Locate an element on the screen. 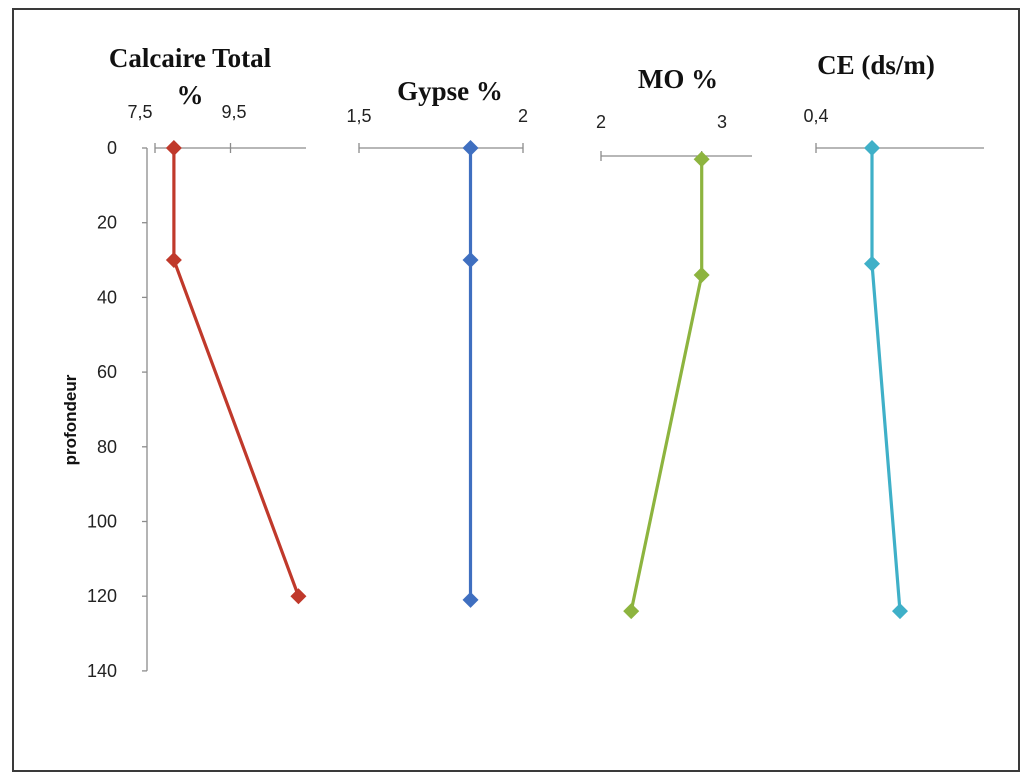 The image size is (1035, 780). x-tick-label-gypse: 2 is located at coordinates (523, 116).